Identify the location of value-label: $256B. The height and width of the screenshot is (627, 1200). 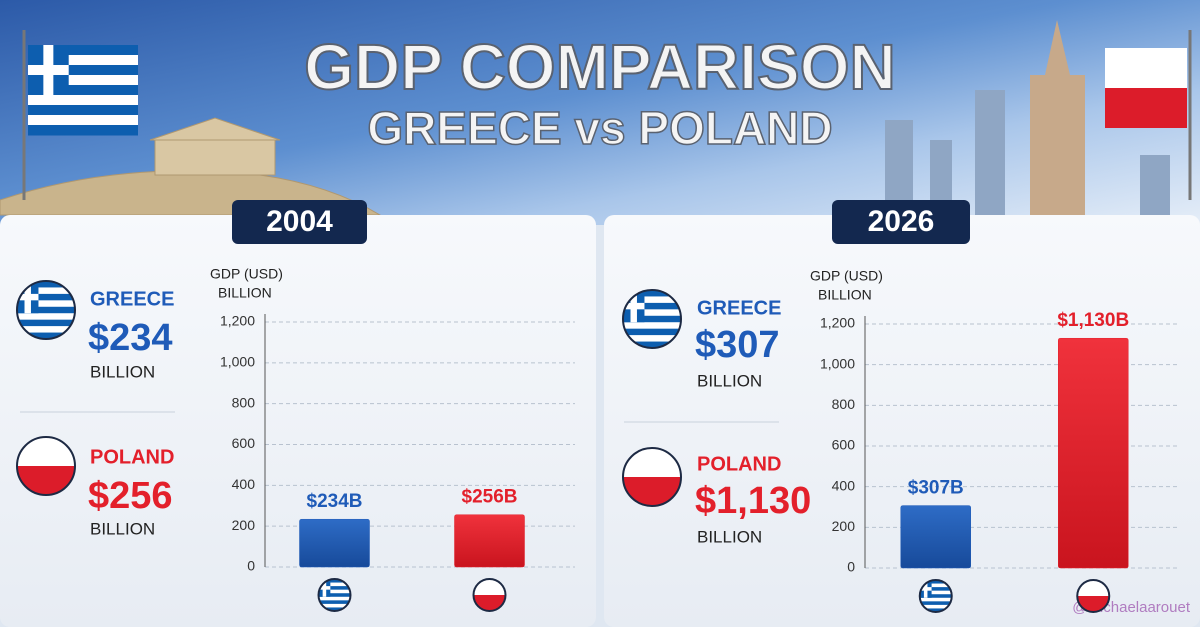
(490, 497).